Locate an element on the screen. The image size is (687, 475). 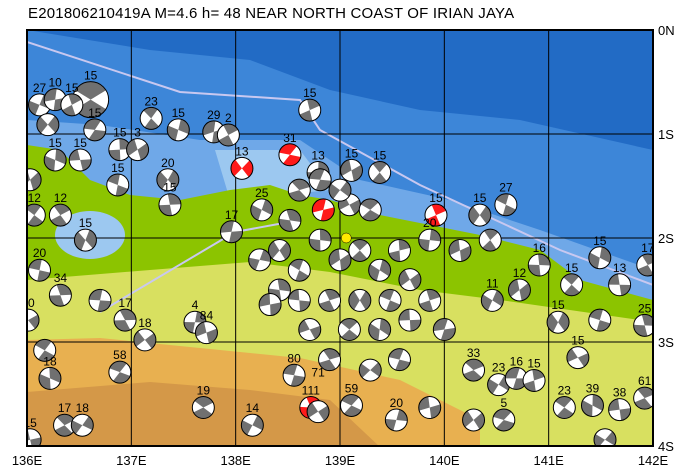
focal-mechanism: 71 is located at coordinates (318, 395).